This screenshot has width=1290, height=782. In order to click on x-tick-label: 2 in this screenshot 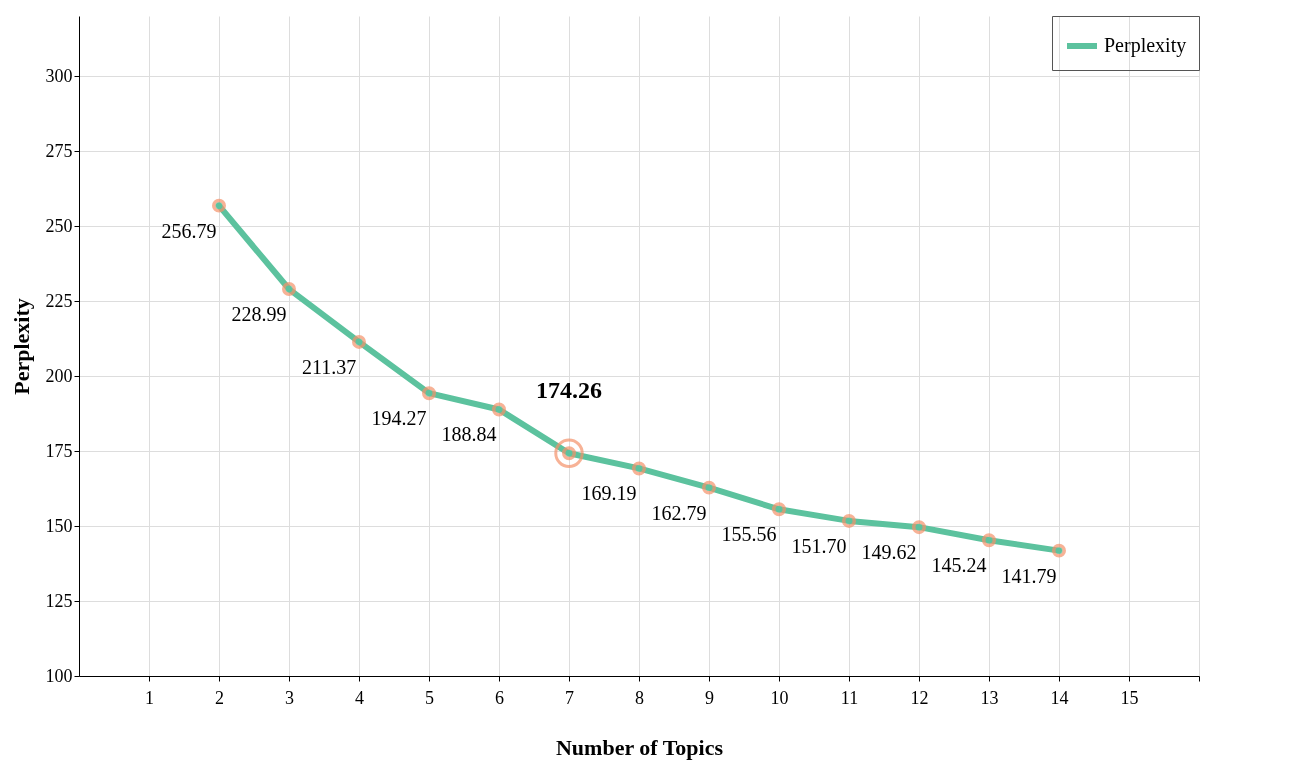, I will do `click(219, 697)`.